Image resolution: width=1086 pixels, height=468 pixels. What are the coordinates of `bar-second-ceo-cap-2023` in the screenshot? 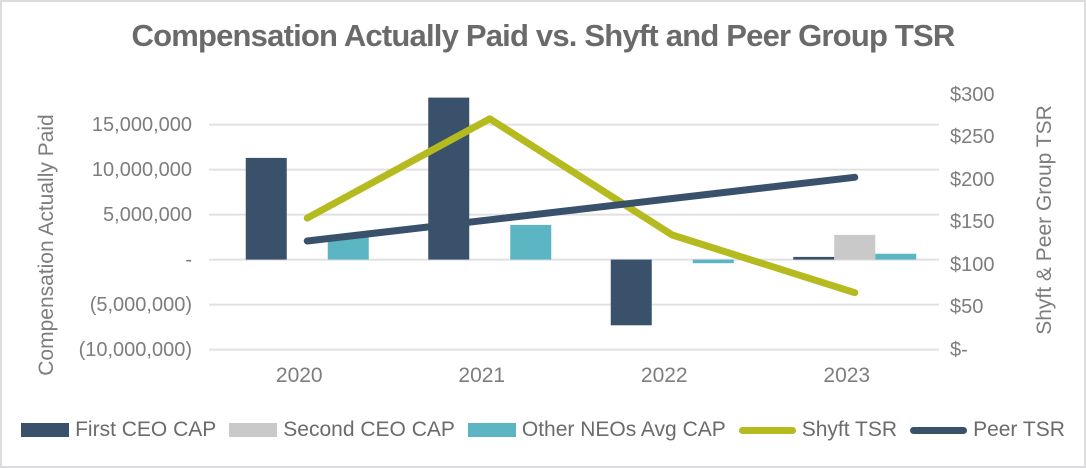 It's located at (855, 247).